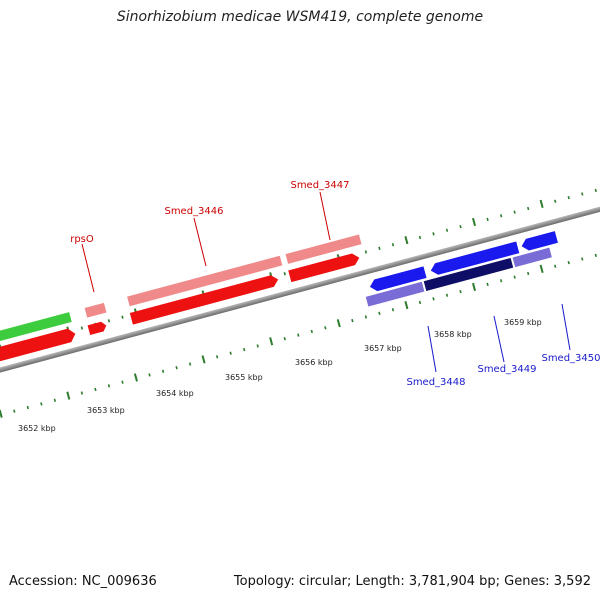  Describe the element at coordinates (244, 377) in the screenshot. I see `tick-label: 3655 kbp` at that location.